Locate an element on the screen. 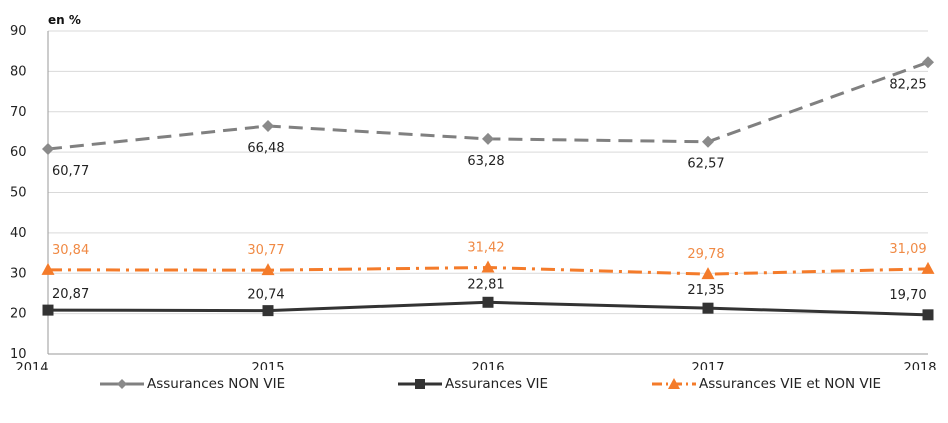 The height and width of the screenshot is (423, 948). legend-item-vie: Assurances VIE is located at coordinates (473, 384).